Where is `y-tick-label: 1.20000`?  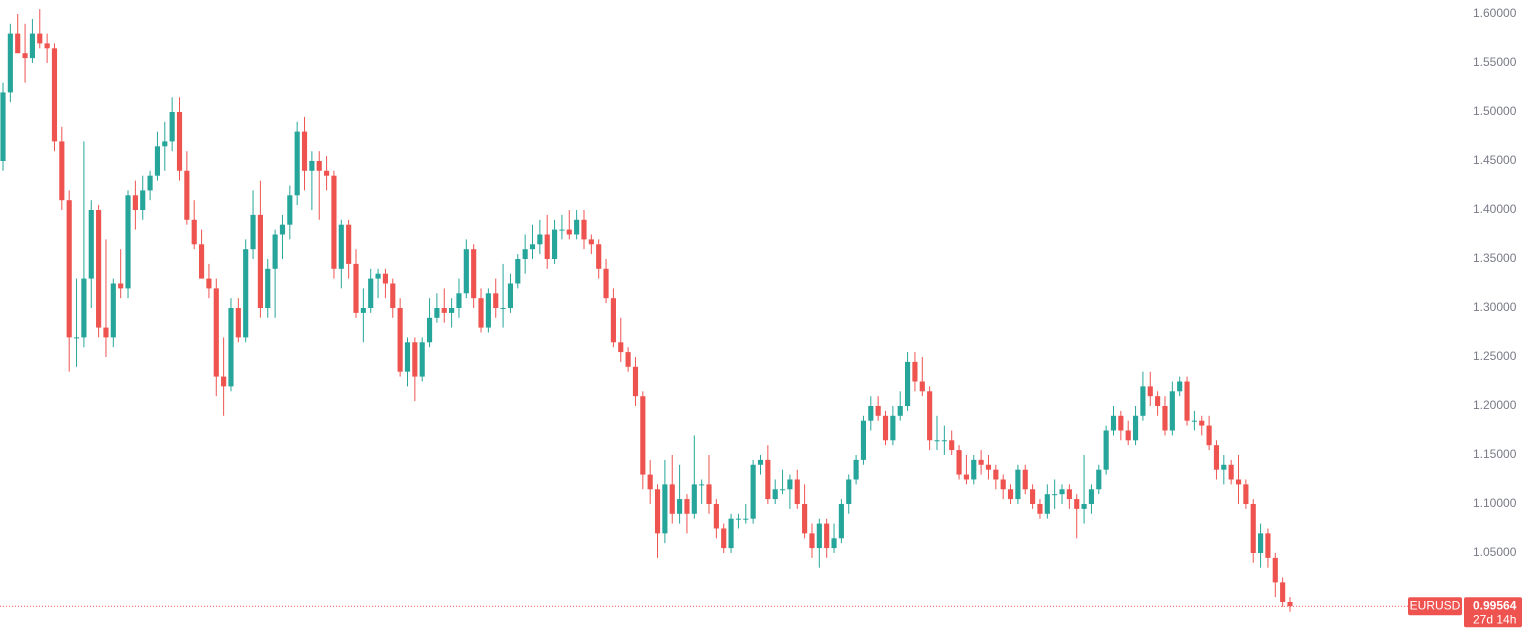
y-tick-label: 1.20000 is located at coordinates (1495, 405).